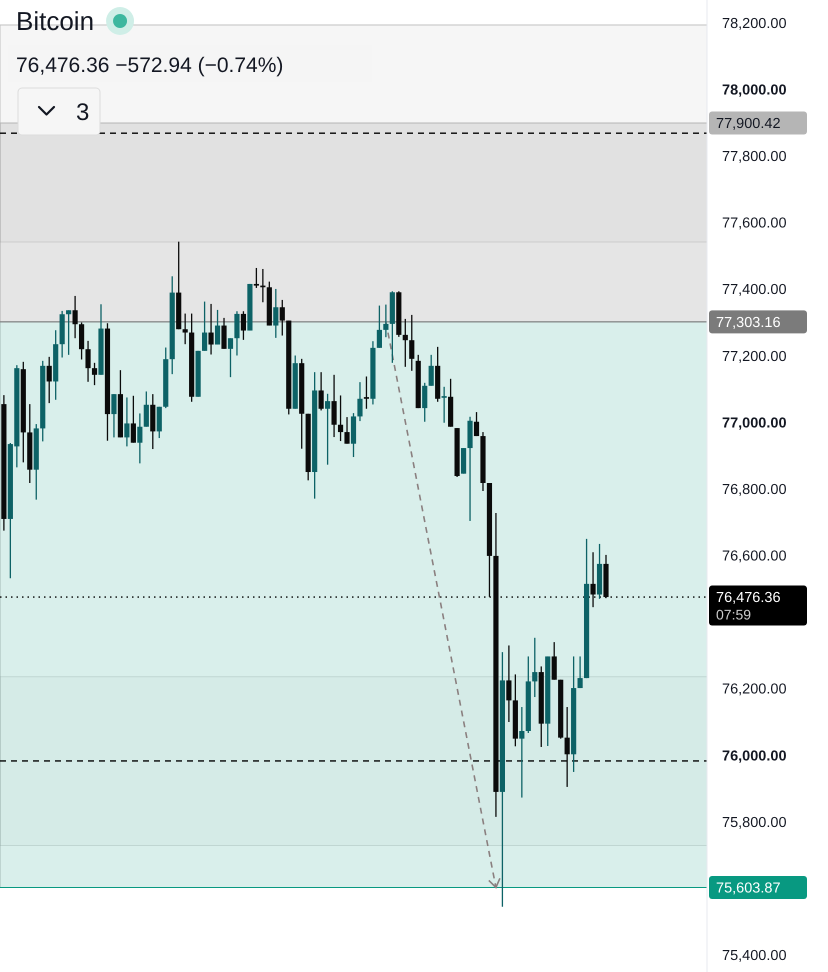 The image size is (828, 972). Describe the element at coordinates (754, 24) in the screenshot. I see `y-tick-label: 78,200.00` at that location.